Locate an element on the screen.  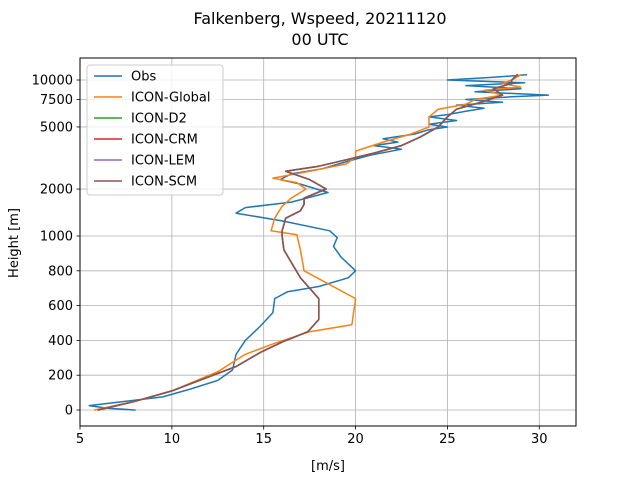
chart-subtitle: 00 UTC is located at coordinates (319, 39).